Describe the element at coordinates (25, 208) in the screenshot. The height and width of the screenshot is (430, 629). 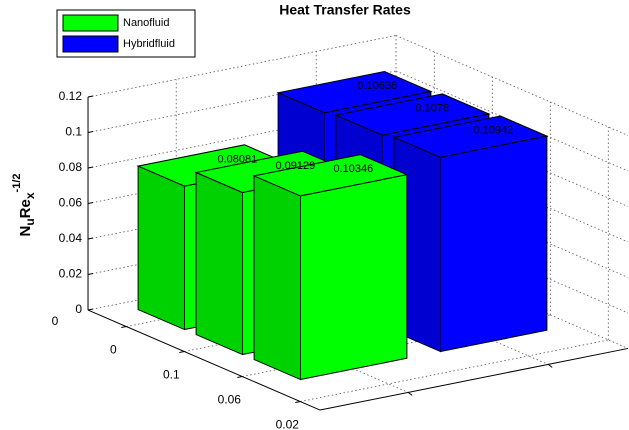
I see `z-label-part: Re` at that location.